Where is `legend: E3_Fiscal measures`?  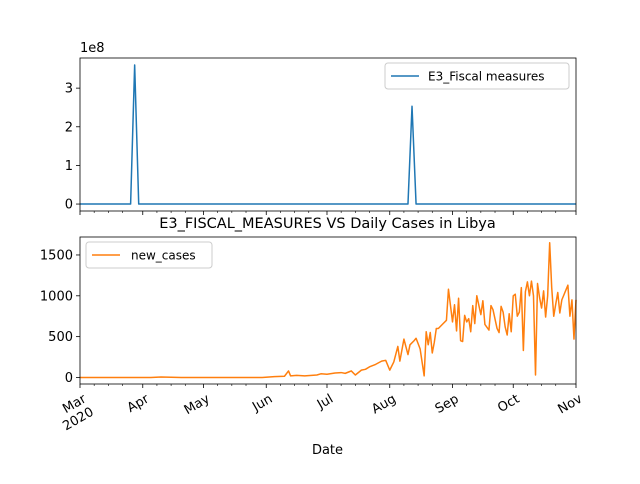
legend: E3_Fiscal measures is located at coordinates (477, 76).